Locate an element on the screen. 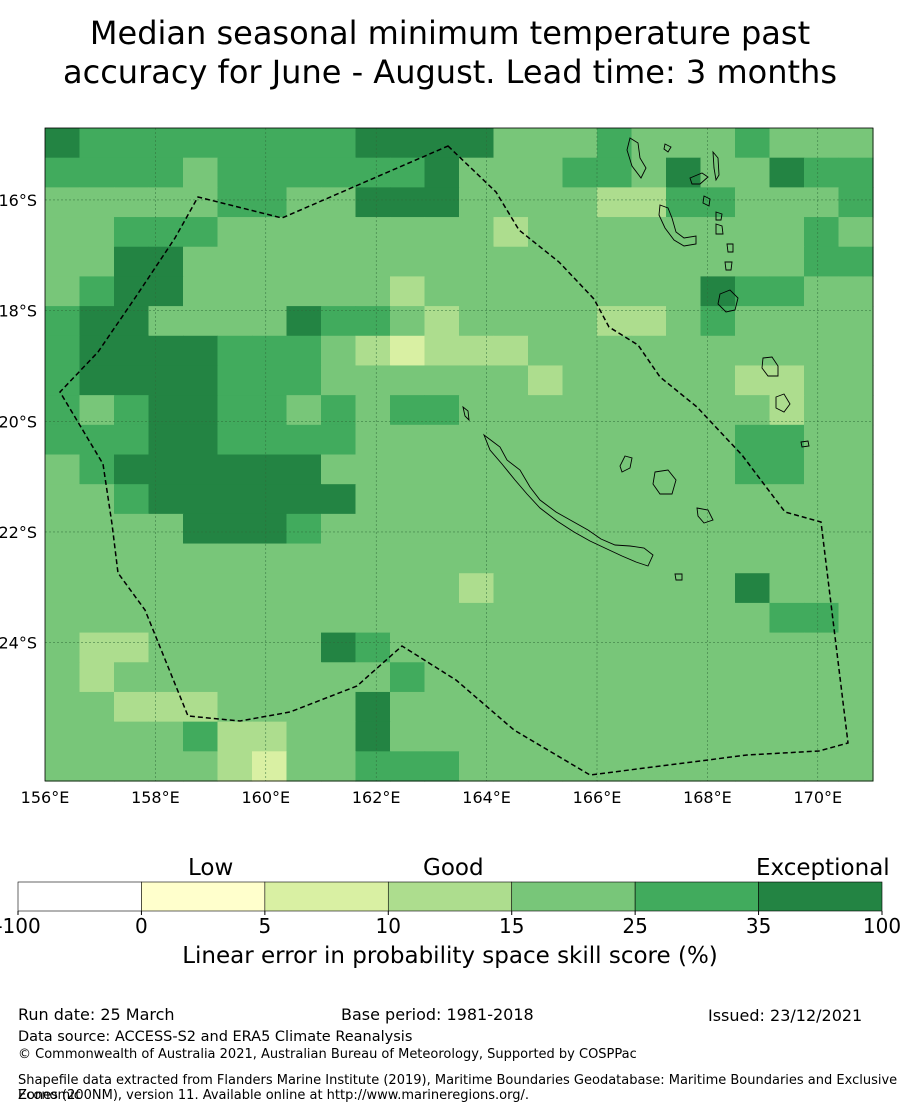 The width and height of the screenshot is (900, 1110). island-pines is located at coordinates (678, 577).